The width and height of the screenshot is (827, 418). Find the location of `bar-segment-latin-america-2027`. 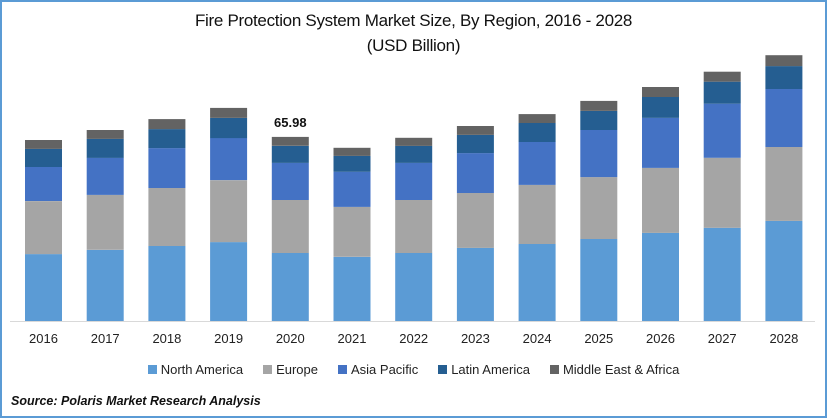

bar-segment-latin-america-2027 is located at coordinates (722, 92).